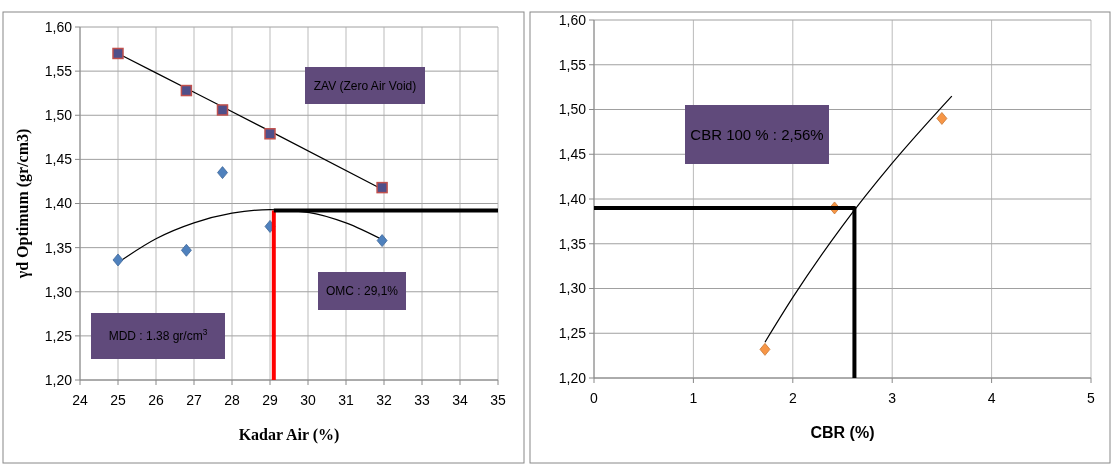 The width and height of the screenshot is (1113, 465). I want to click on annotation: ZAV (Zero Air Void), so click(365, 85).